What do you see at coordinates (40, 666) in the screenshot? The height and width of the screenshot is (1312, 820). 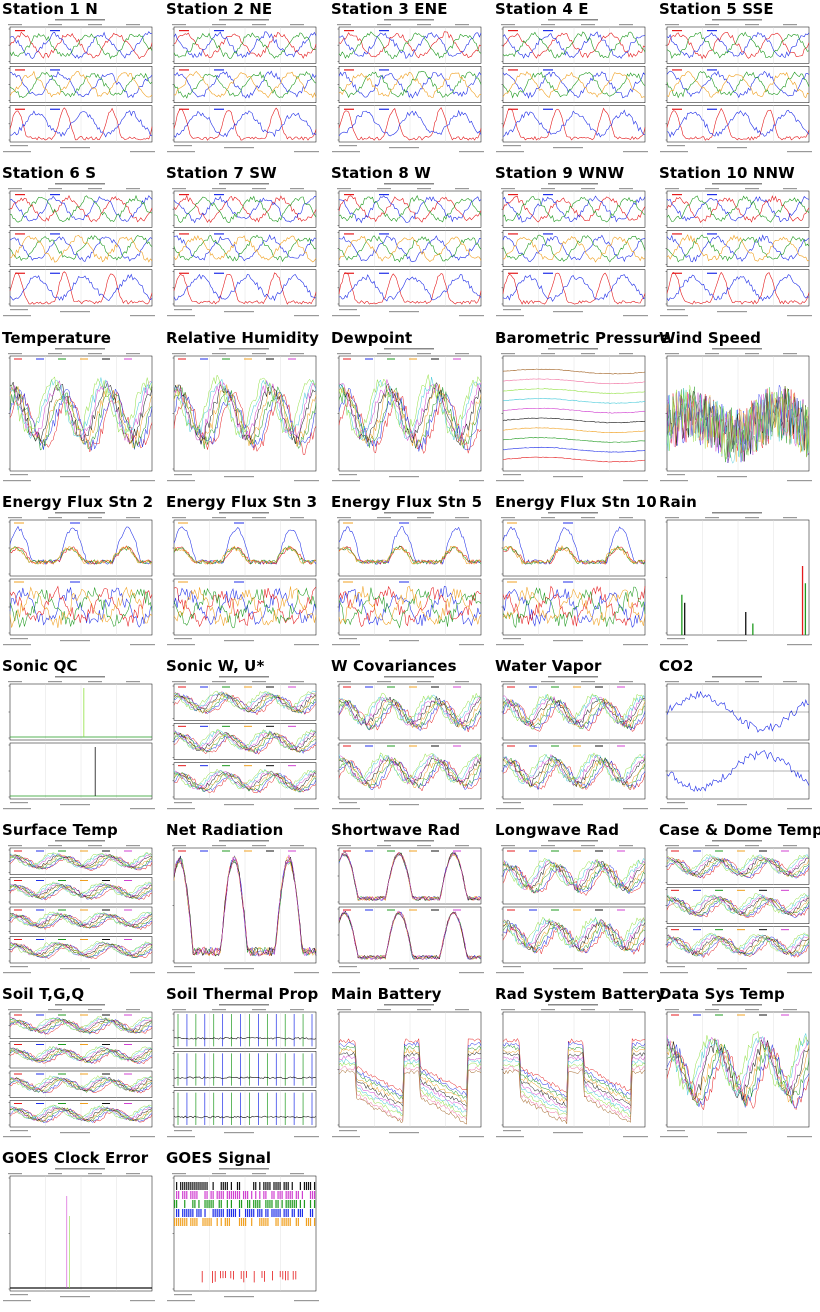 I see `plot-title: Sonic QC` at bounding box center [40, 666].